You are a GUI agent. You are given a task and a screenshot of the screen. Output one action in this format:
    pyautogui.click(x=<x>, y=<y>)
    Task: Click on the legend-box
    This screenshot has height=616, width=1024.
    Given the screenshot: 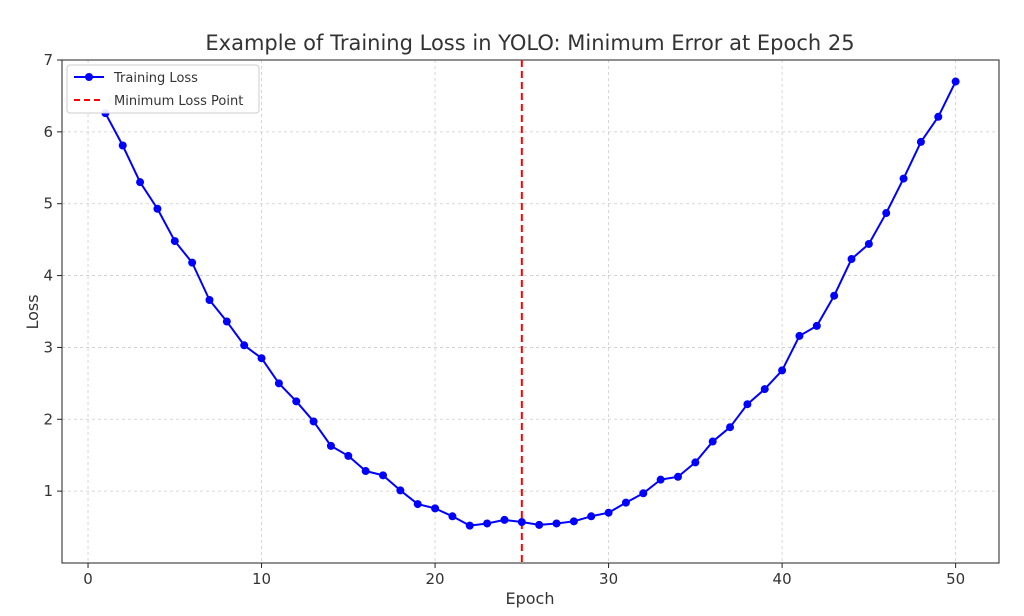 What is the action you would take?
    pyautogui.click(x=163, y=89)
    